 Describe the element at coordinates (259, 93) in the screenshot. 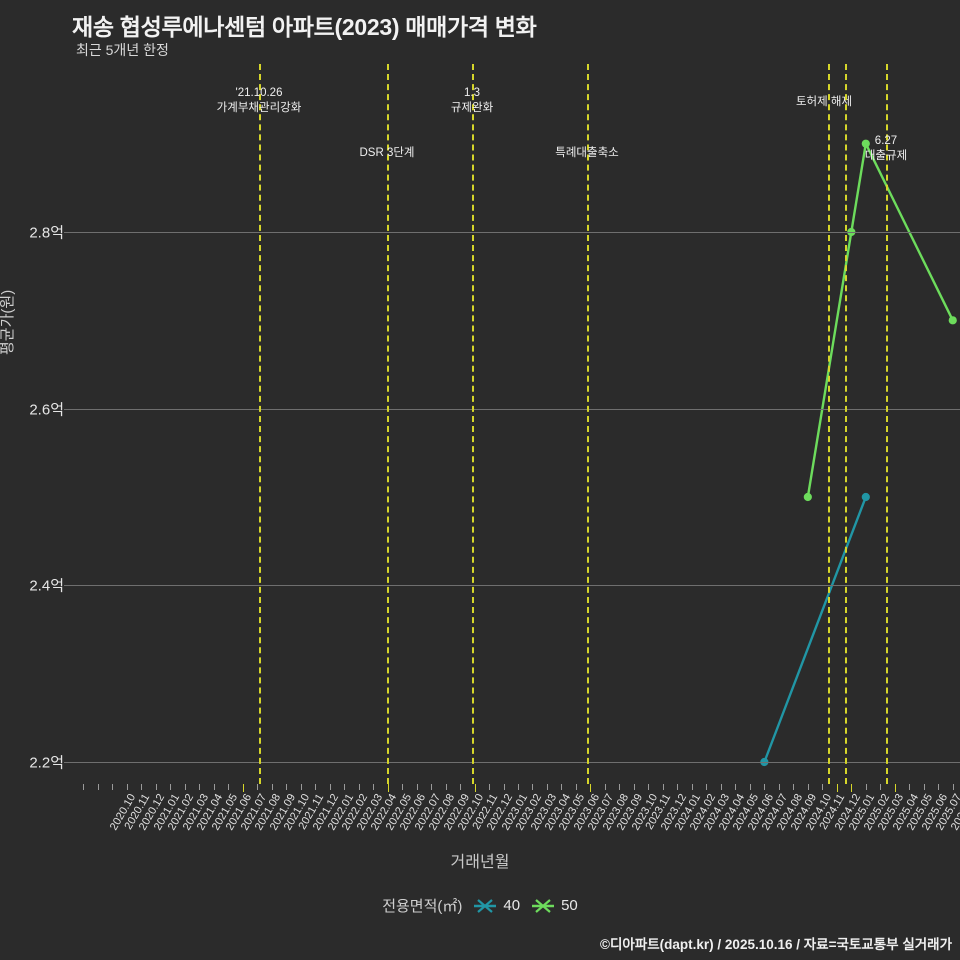

I see `event-date: '21.10.26` at that location.